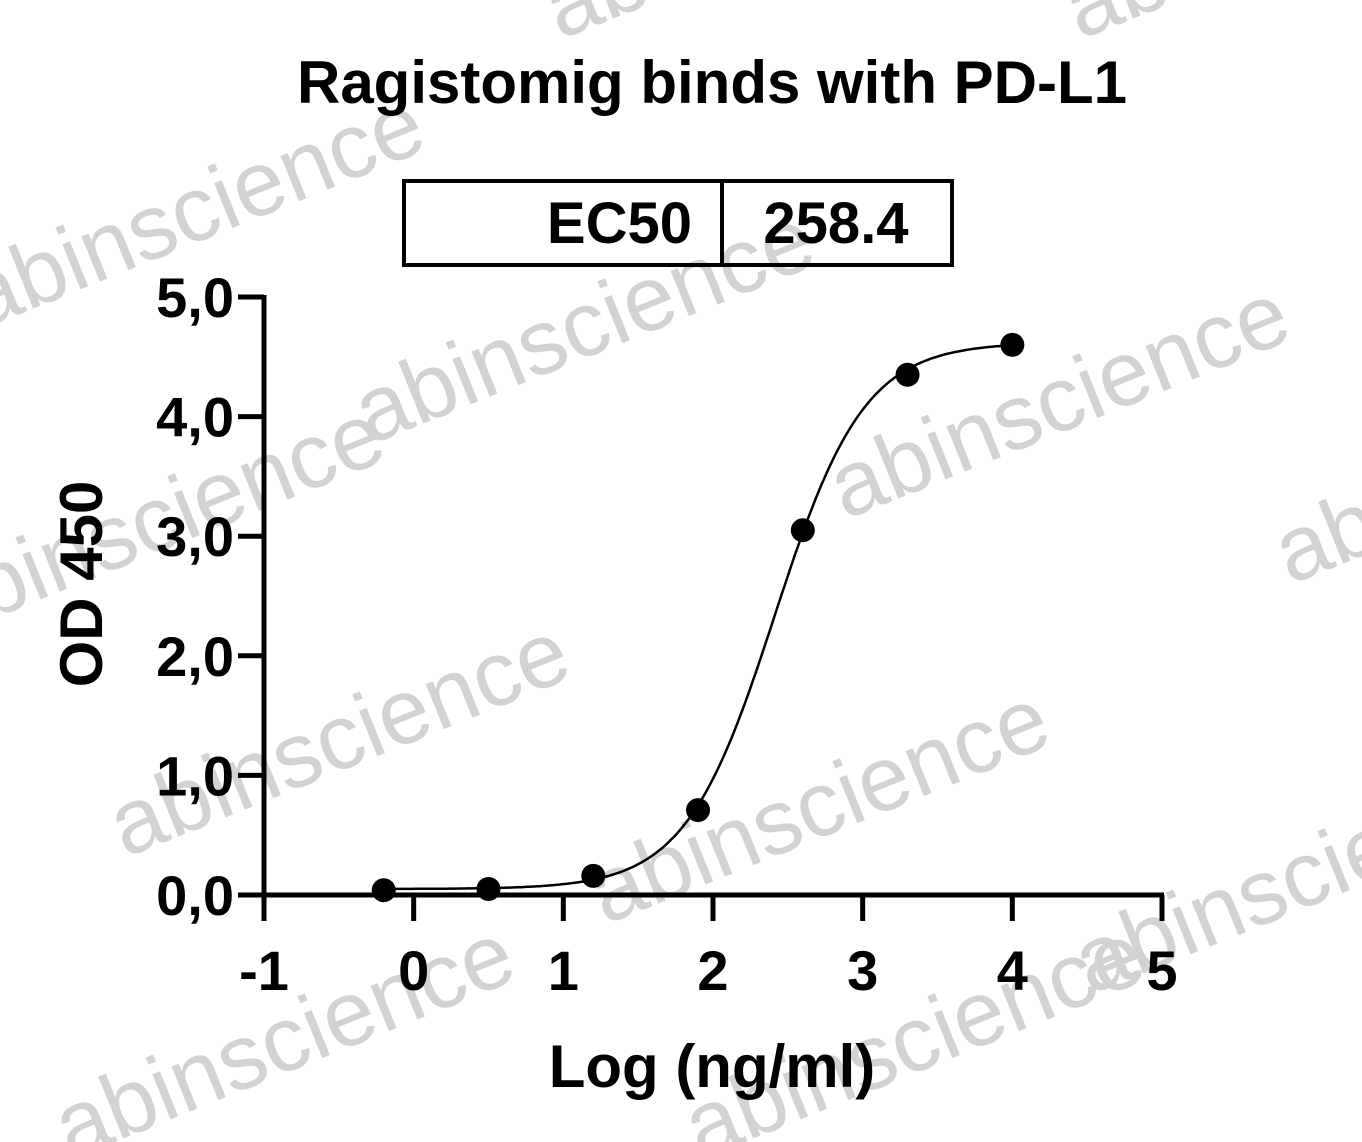 This screenshot has height=1142, width=1362. What do you see at coordinates (195, 895) in the screenshot?
I see `y-tick-label: 0,0` at bounding box center [195, 895].